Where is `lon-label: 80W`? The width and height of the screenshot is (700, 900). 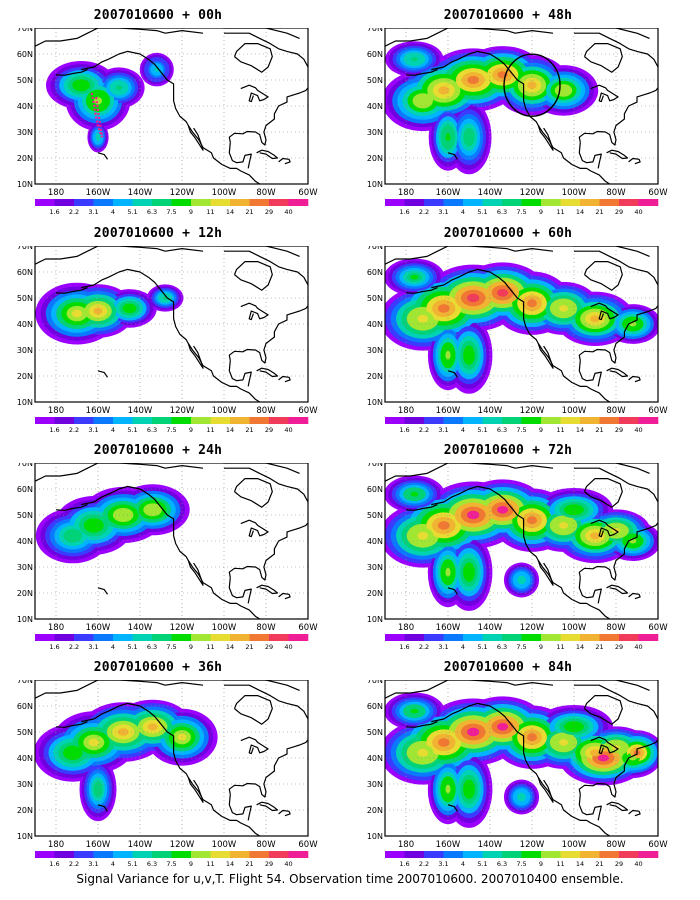 lon-label: 80W is located at coordinates (266, 628).